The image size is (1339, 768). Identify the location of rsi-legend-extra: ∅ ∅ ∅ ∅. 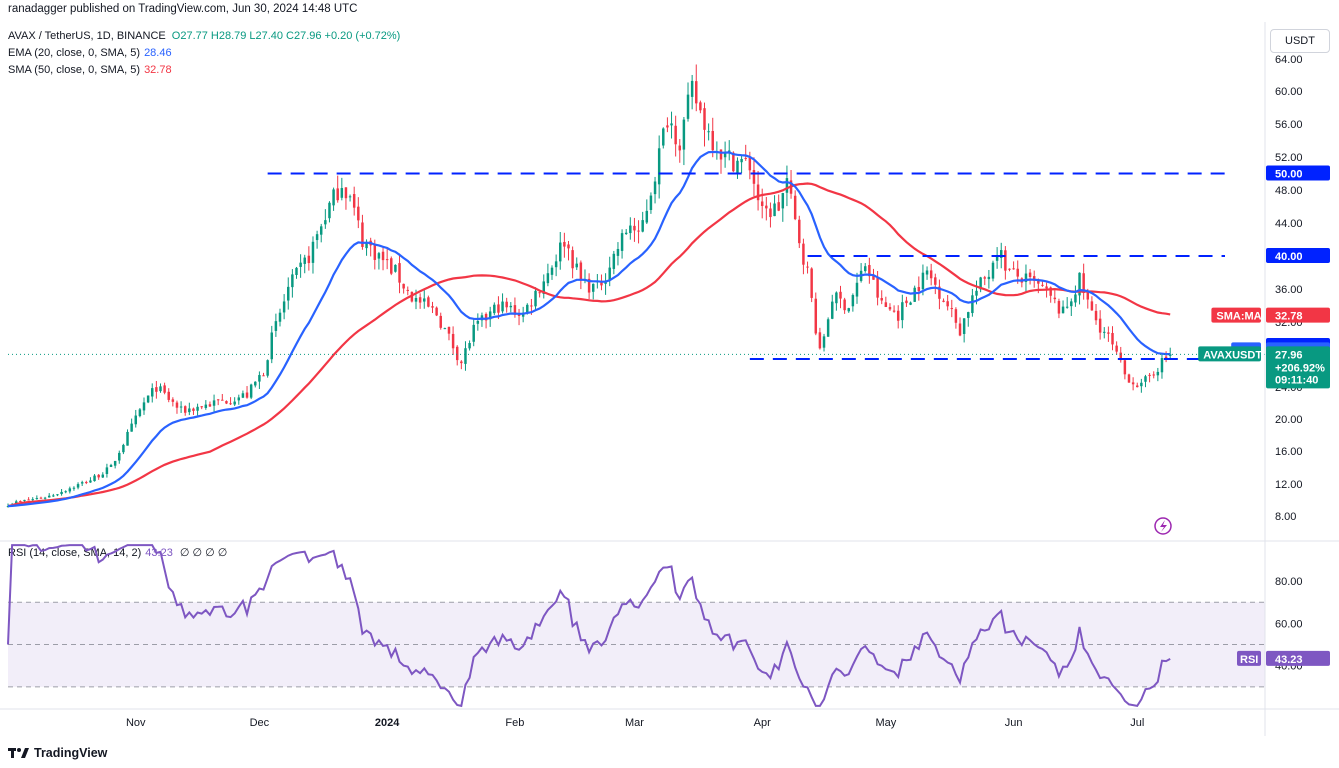
(203, 553).